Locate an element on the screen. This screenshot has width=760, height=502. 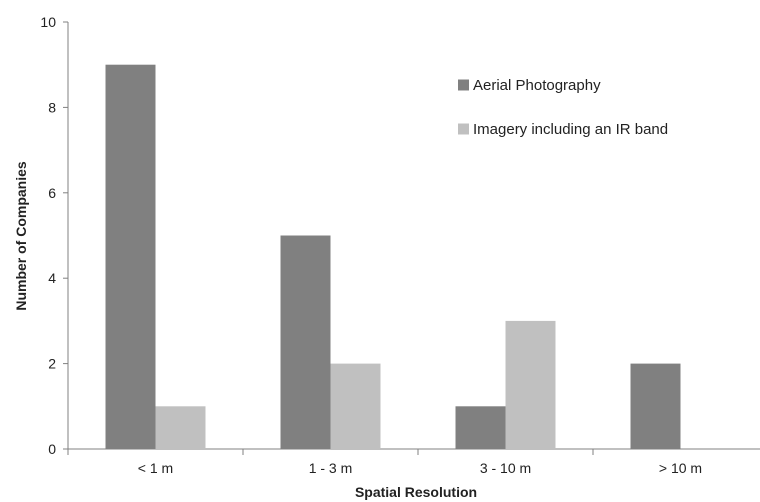
x-axis-title: Spatial Resolution is located at coordinates (416, 492).